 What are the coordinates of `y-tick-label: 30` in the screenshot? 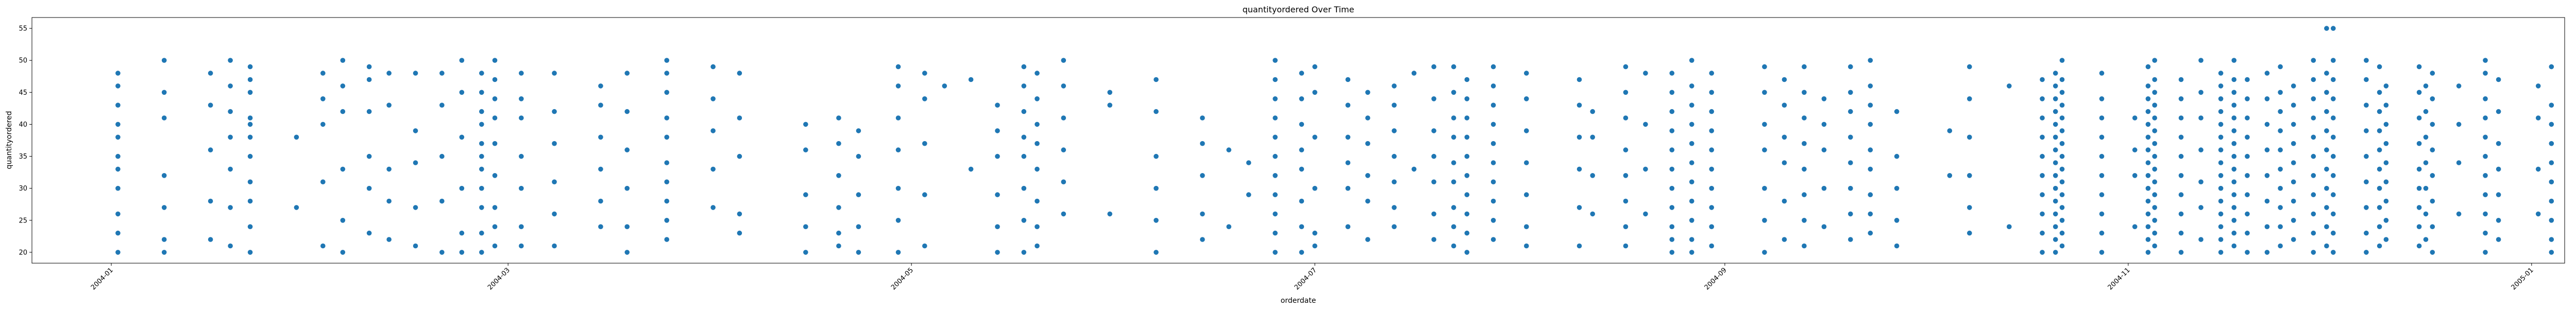 It's located at (23, 189).